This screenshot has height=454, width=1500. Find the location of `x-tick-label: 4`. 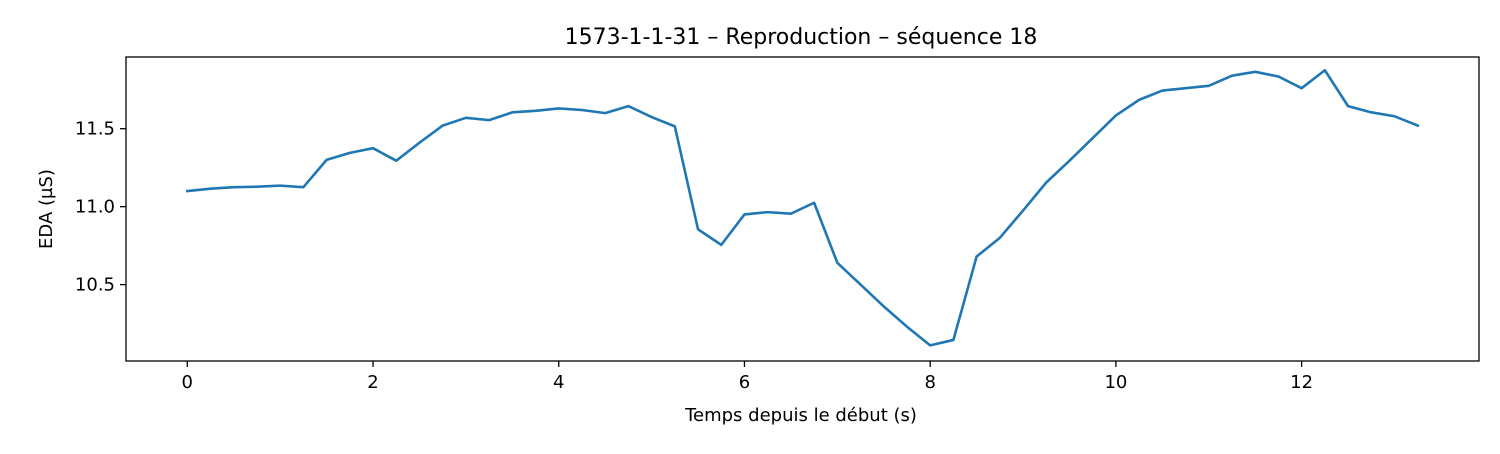

x-tick-label: 4 is located at coordinates (558, 382).